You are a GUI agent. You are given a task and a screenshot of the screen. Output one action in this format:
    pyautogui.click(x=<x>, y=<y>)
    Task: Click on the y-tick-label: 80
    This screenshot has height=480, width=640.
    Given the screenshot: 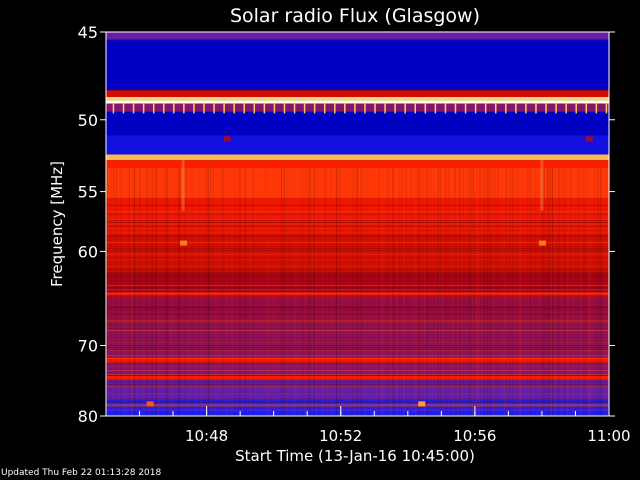 What is the action you would take?
    pyautogui.click(x=88, y=416)
    